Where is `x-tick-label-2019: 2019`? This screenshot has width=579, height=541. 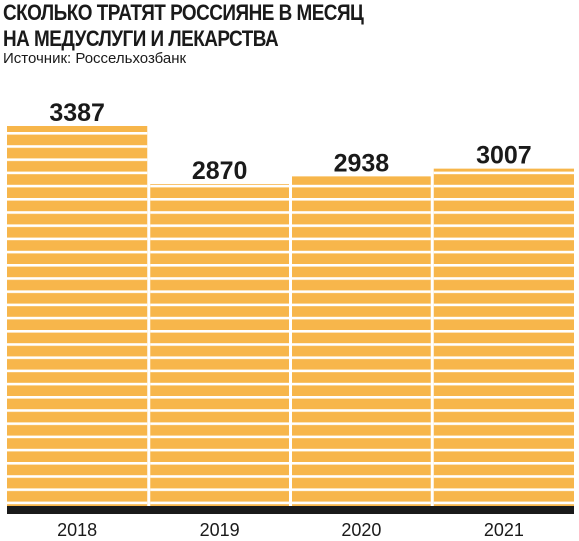
x-tick-label-2019: 2019 is located at coordinates (220, 530).